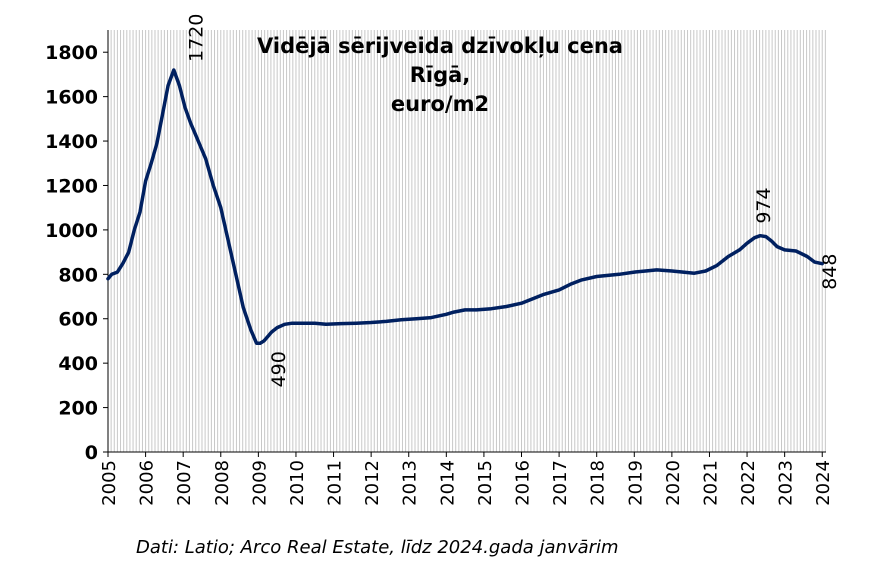  What do you see at coordinates (786, 483) in the screenshot?
I see `x-tick-label: 2023` at bounding box center [786, 483].